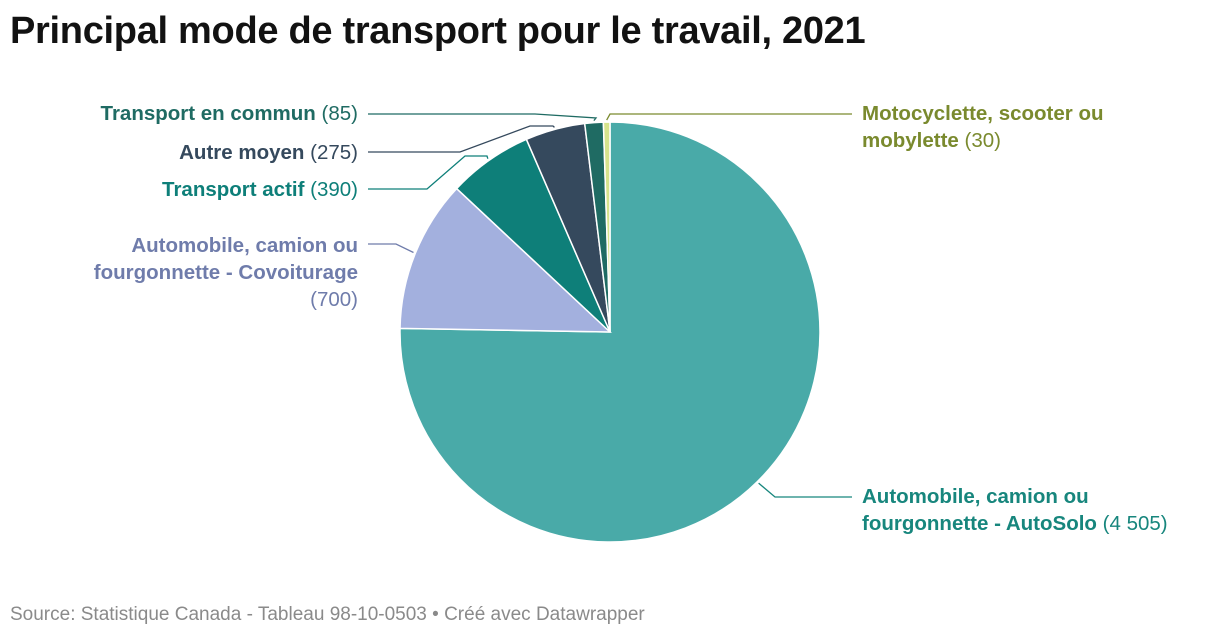 The width and height of the screenshot is (1220, 640). Describe the element at coordinates (606, 227) in the screenshot. I see `pie-slice-moto` at that location.